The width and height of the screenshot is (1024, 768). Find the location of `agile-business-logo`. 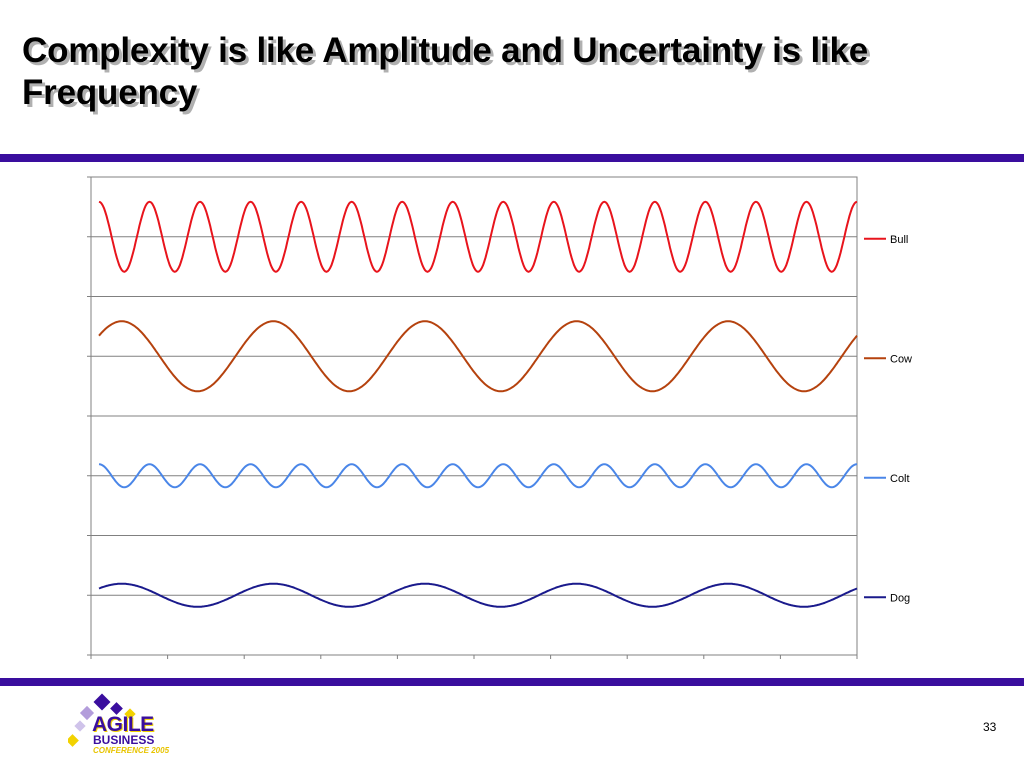

agile-business-logo is located at coordinates (102, 720).